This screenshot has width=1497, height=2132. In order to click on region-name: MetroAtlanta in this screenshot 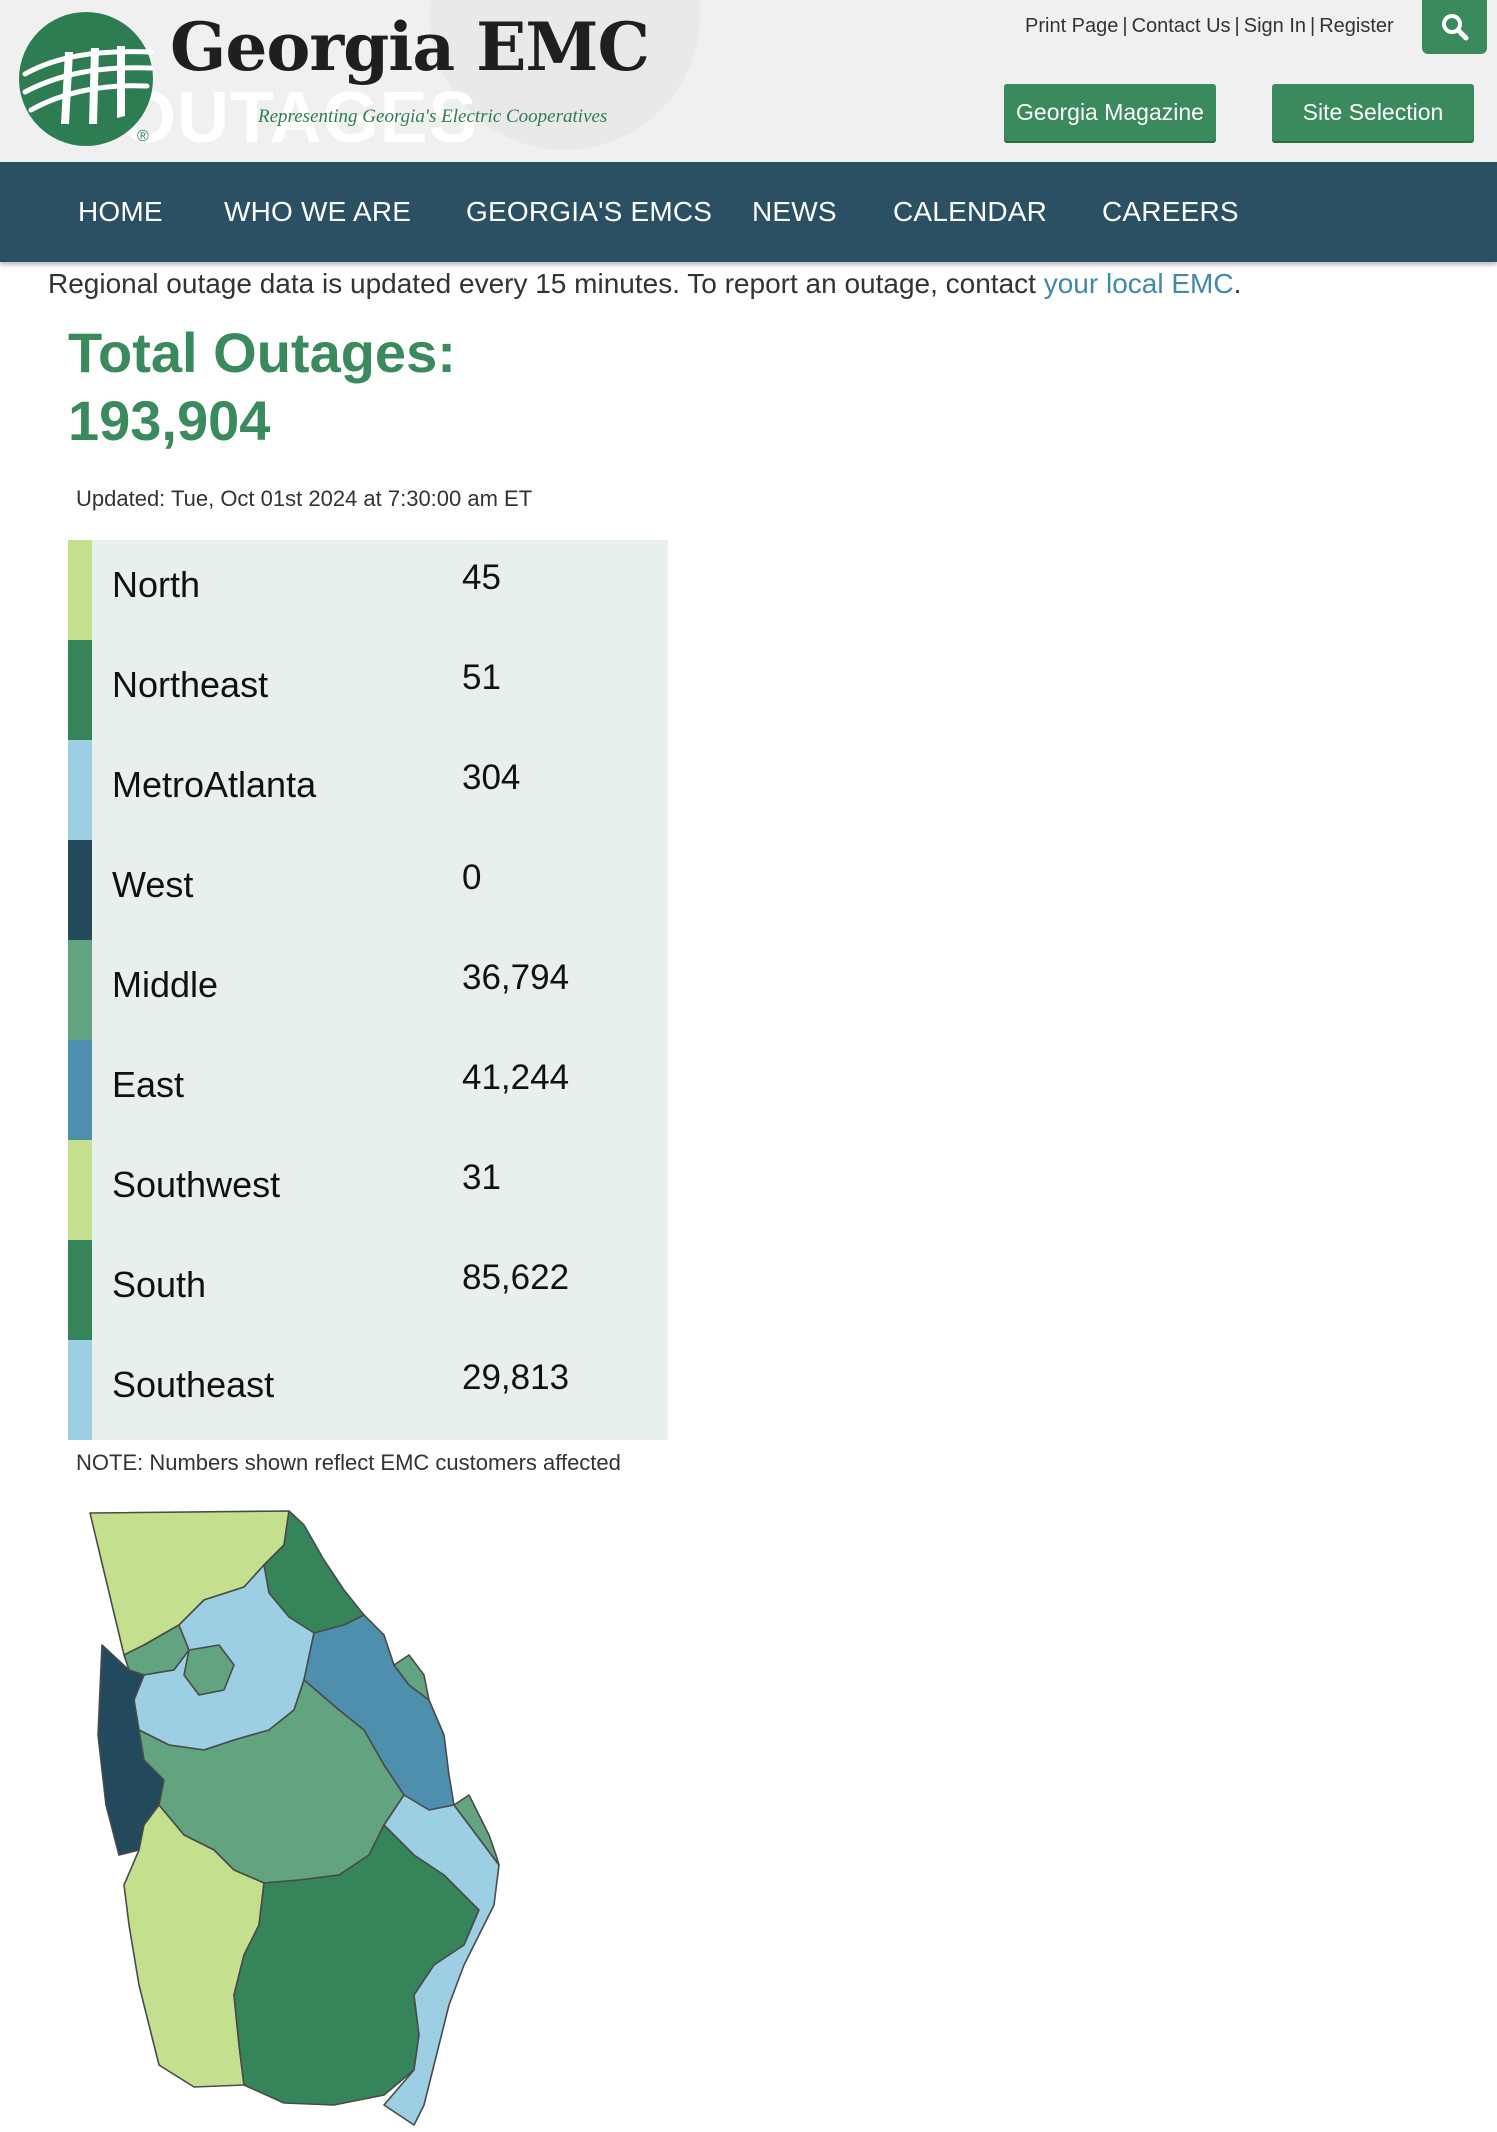, I will do `click(214, 784)`.